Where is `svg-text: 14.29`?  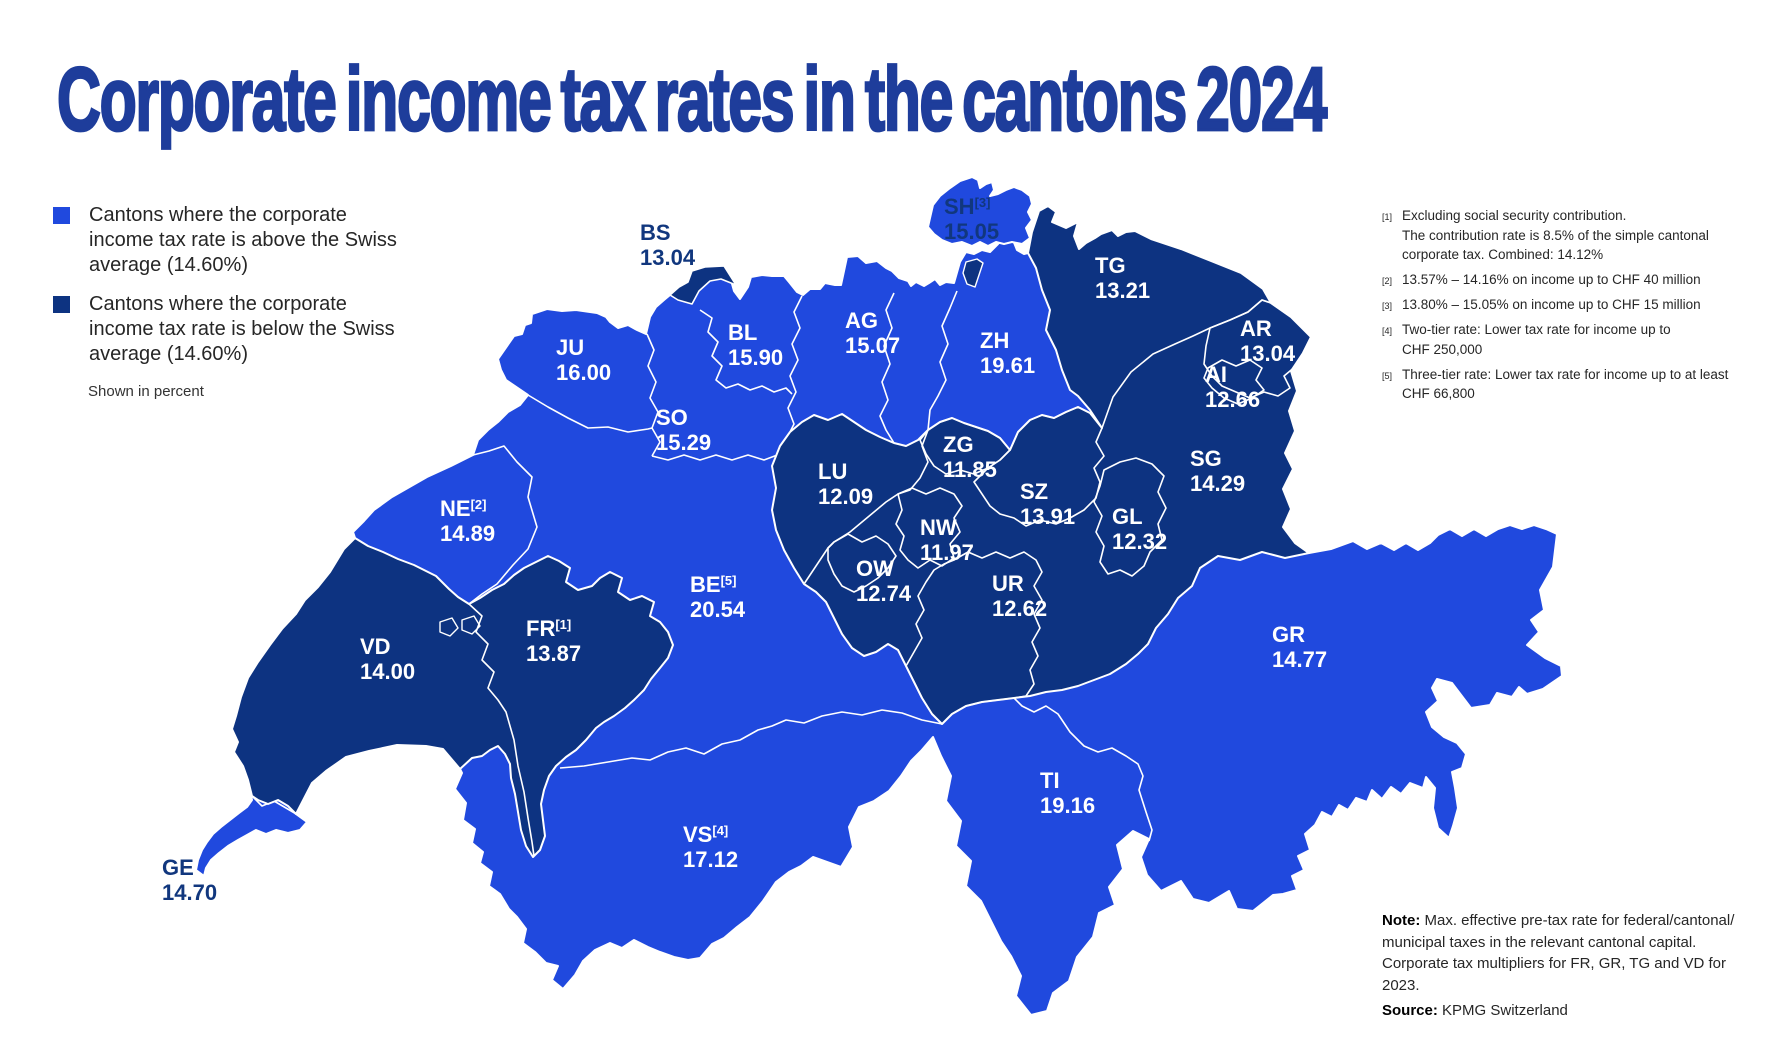 svg-text: 14.29 is located at coordinates (1217, 483).